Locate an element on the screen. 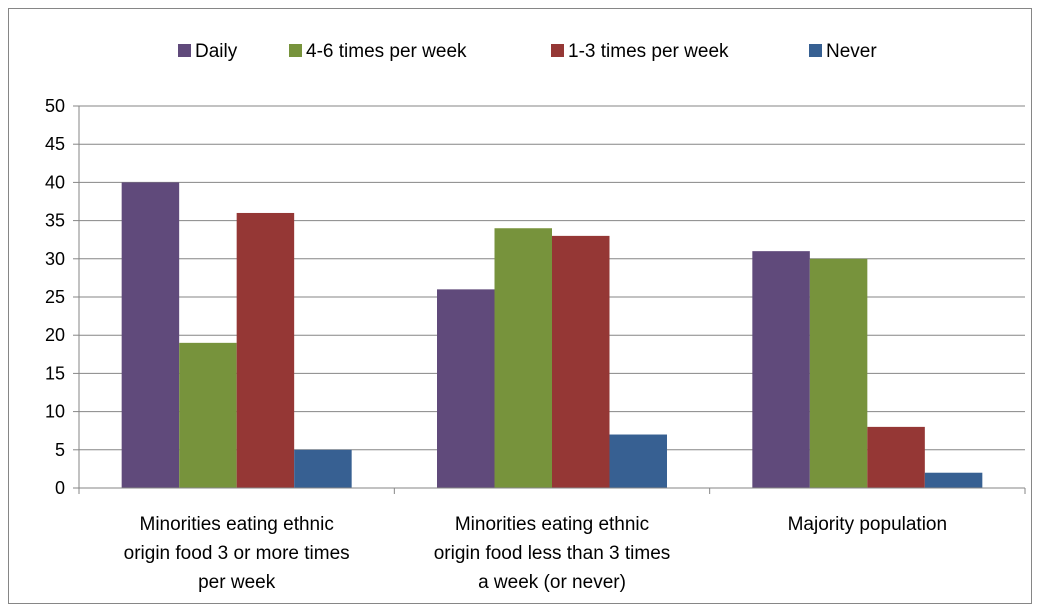 The image size is (1042, 612). legend-label: Daily is located at coordinates (216, 51).